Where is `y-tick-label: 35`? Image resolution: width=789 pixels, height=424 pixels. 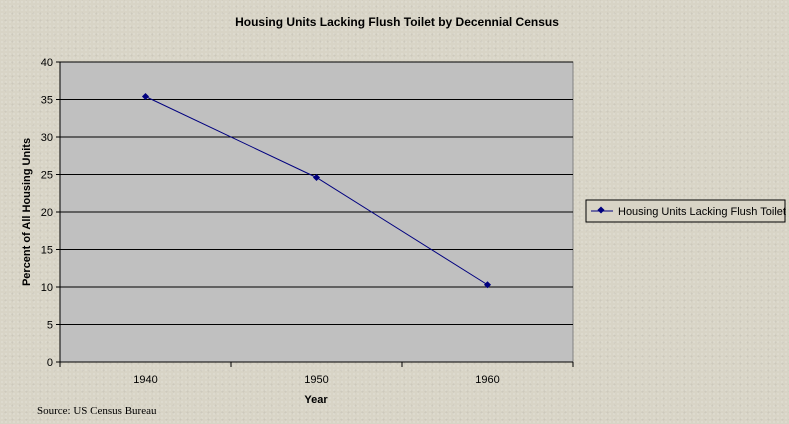 y-tick-label: 35 is located at coordinates (47, 101).